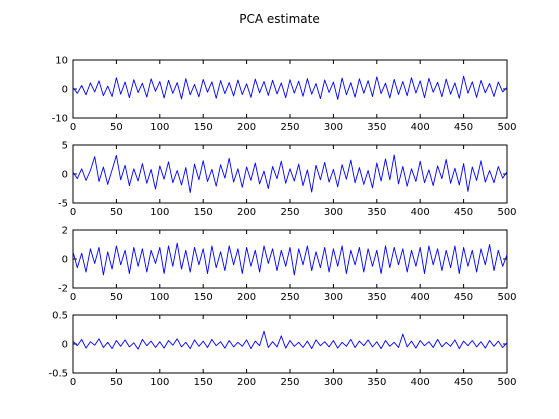 This screenshot has width=559, height=419. I want to click on y-tick-label: -2, so click(63, 289).